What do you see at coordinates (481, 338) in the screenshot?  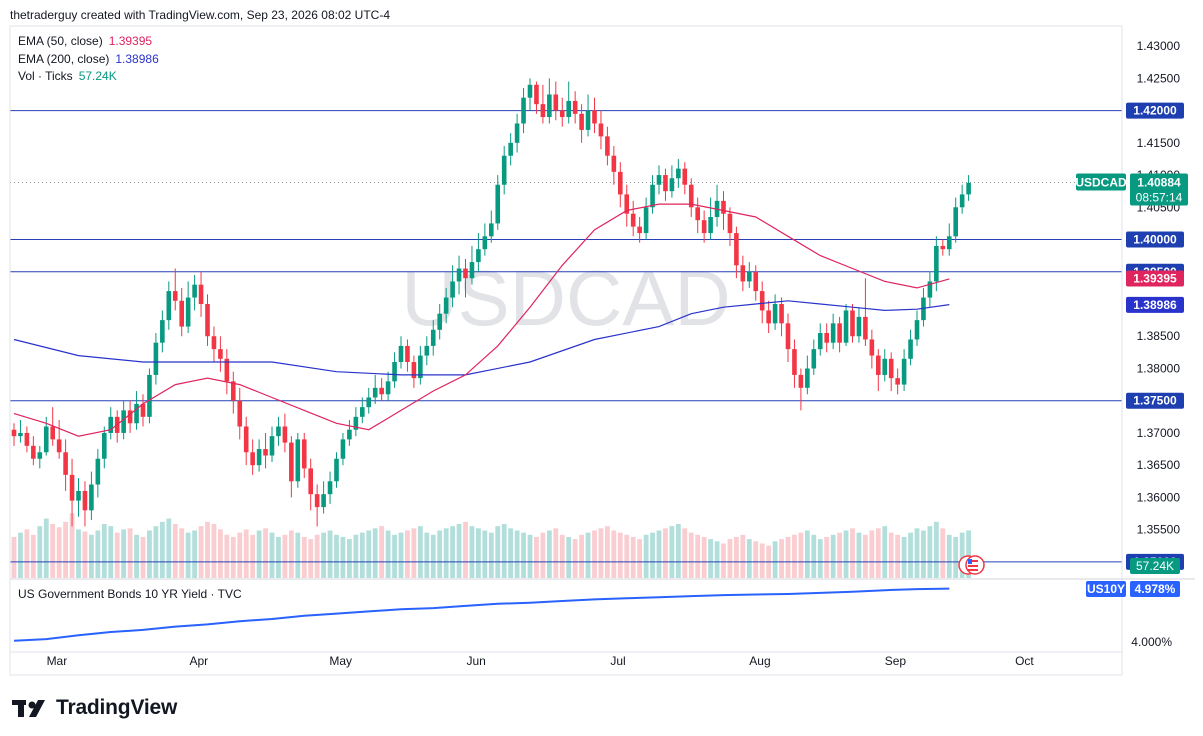 I see `ema200-line` at bounding box center [481, 338].